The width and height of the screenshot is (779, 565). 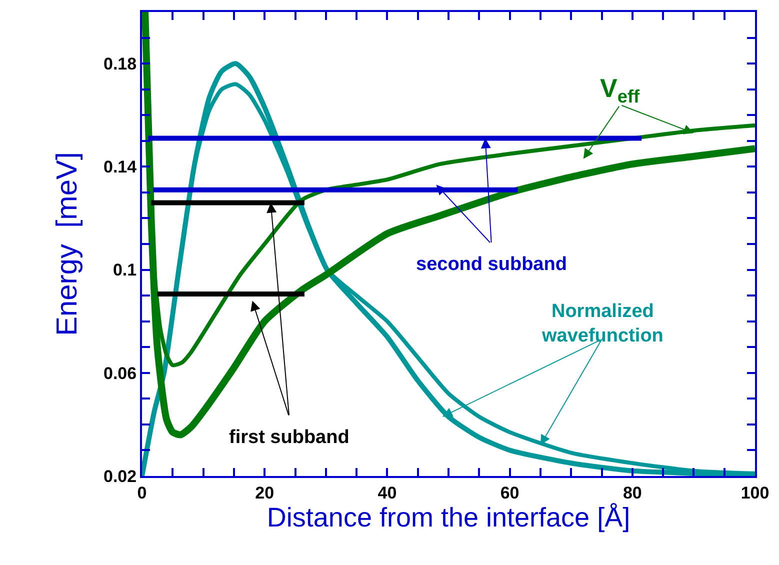 What do you see at coordinates (121, 167) in the screenshot?
I see `y-tick-label: 0.14` at bounding box center [121, 167].